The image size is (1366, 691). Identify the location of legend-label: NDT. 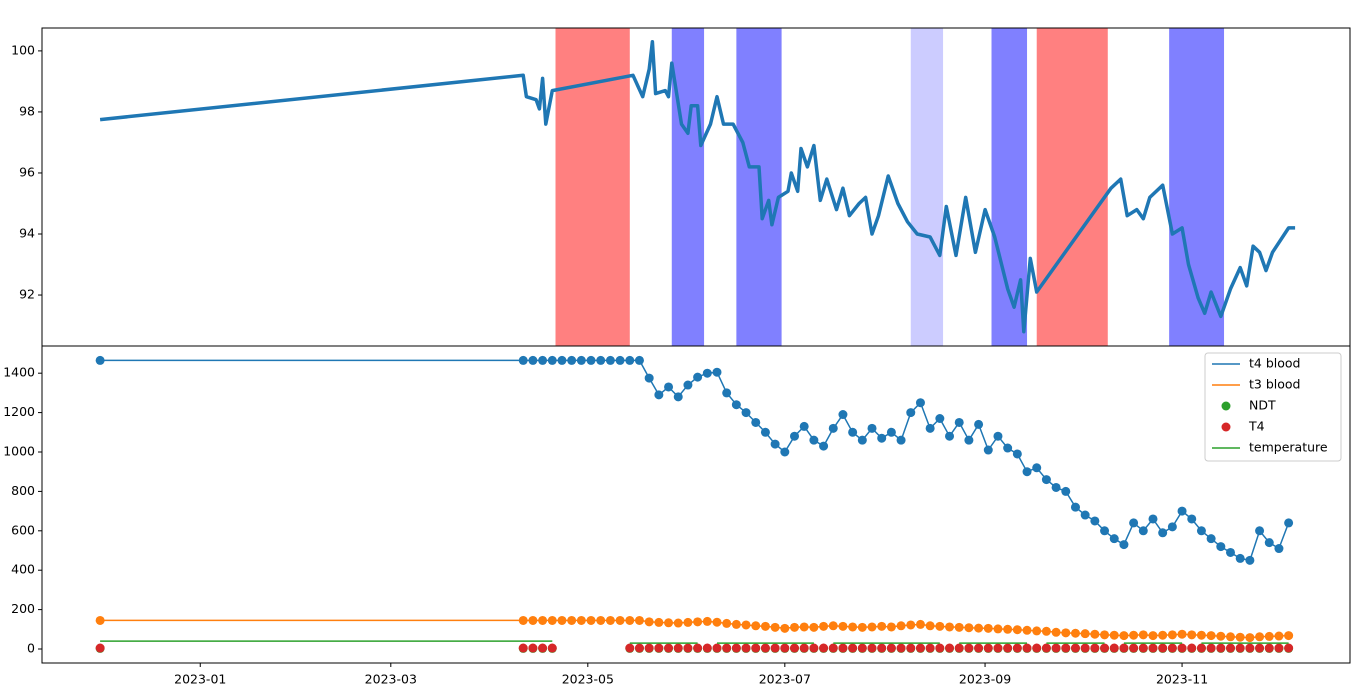
(1262, 405).